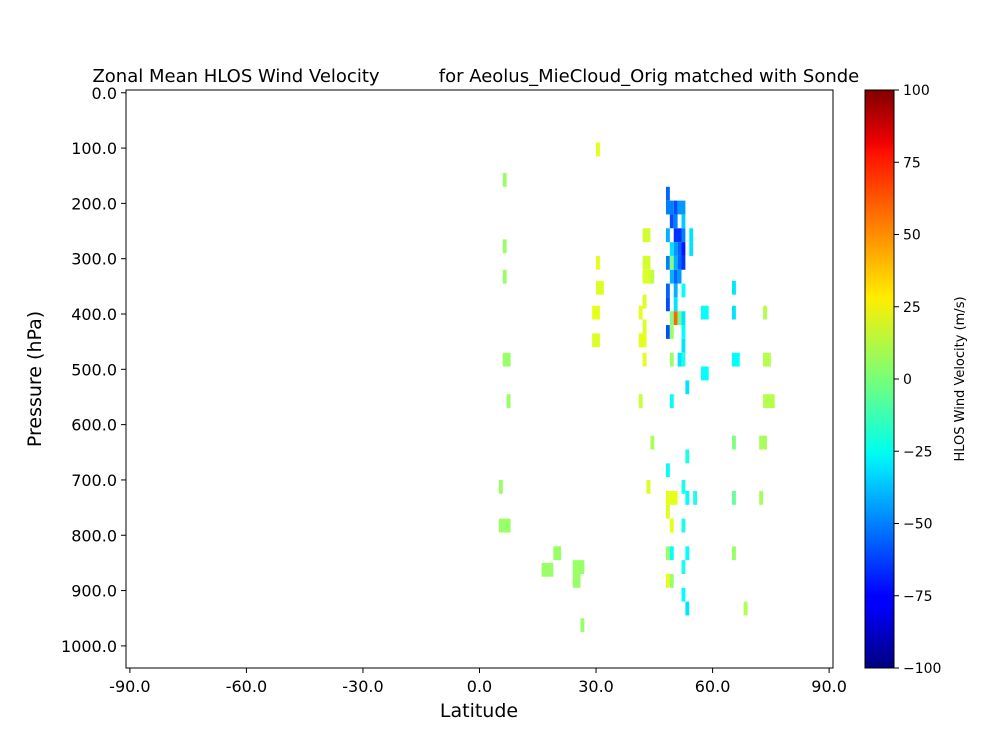  I want to click on y-tick-label: 500.0, so click(94, 369).